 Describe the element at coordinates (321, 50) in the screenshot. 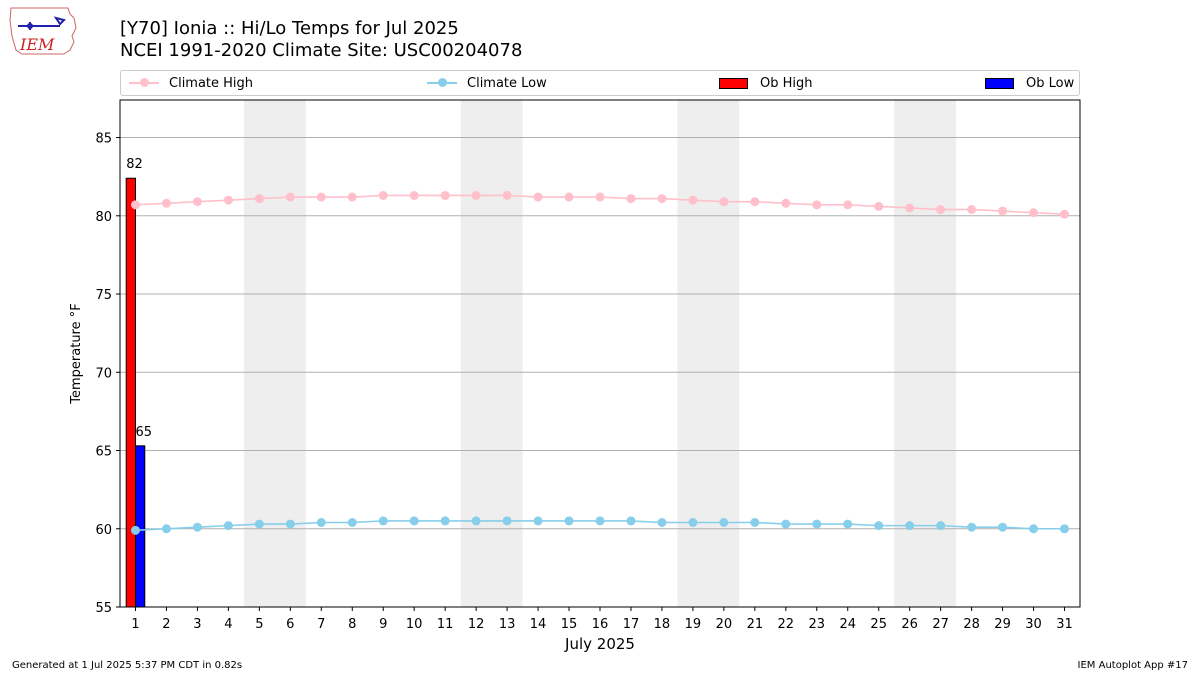

I see `title-line-2: NCEI 1991-2020 Climate Site: USC00204078` at that location.